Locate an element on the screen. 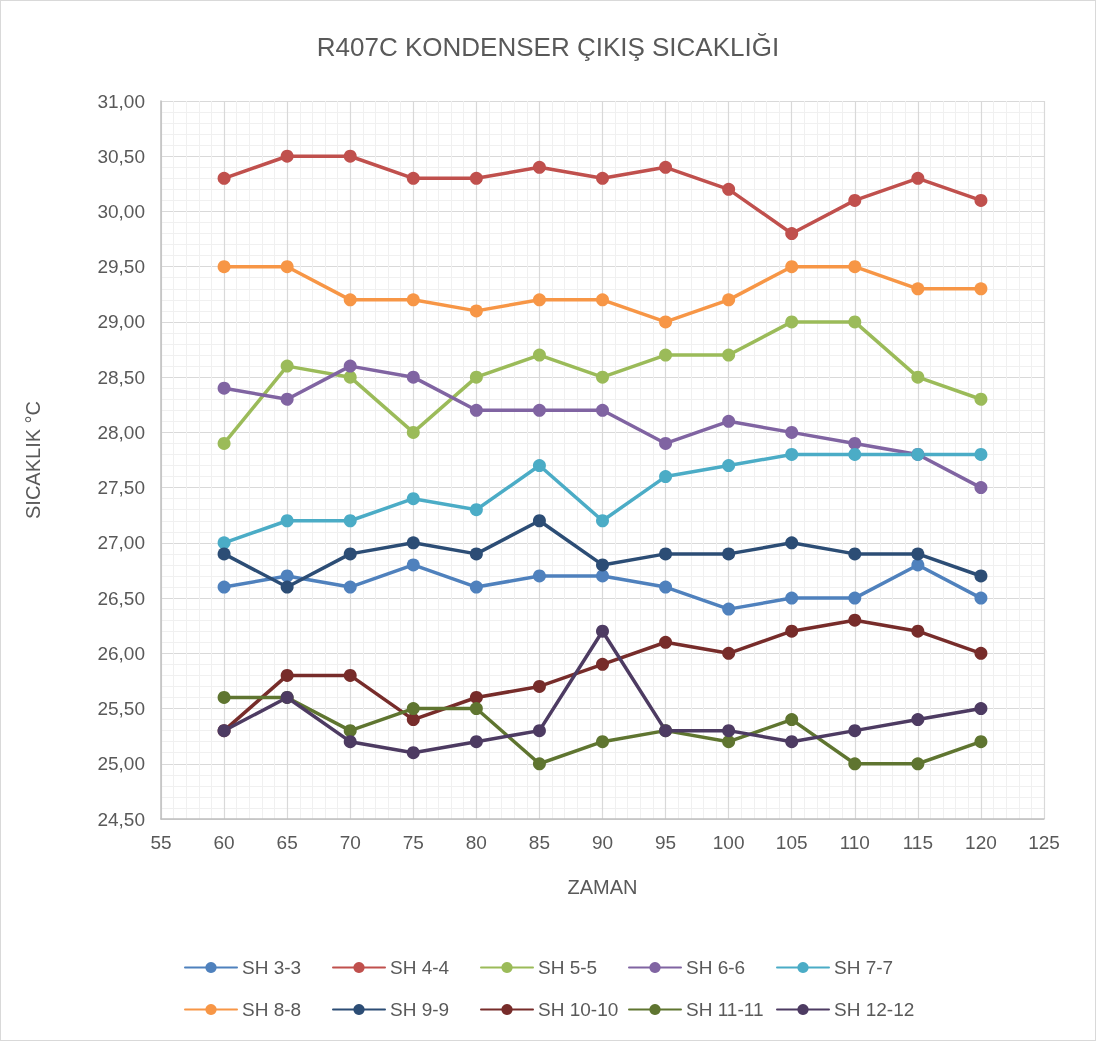 This screenshot has height=1041, width=1096. y-axis-title: SICAKLIK °C is located at coordinates (33, 460).